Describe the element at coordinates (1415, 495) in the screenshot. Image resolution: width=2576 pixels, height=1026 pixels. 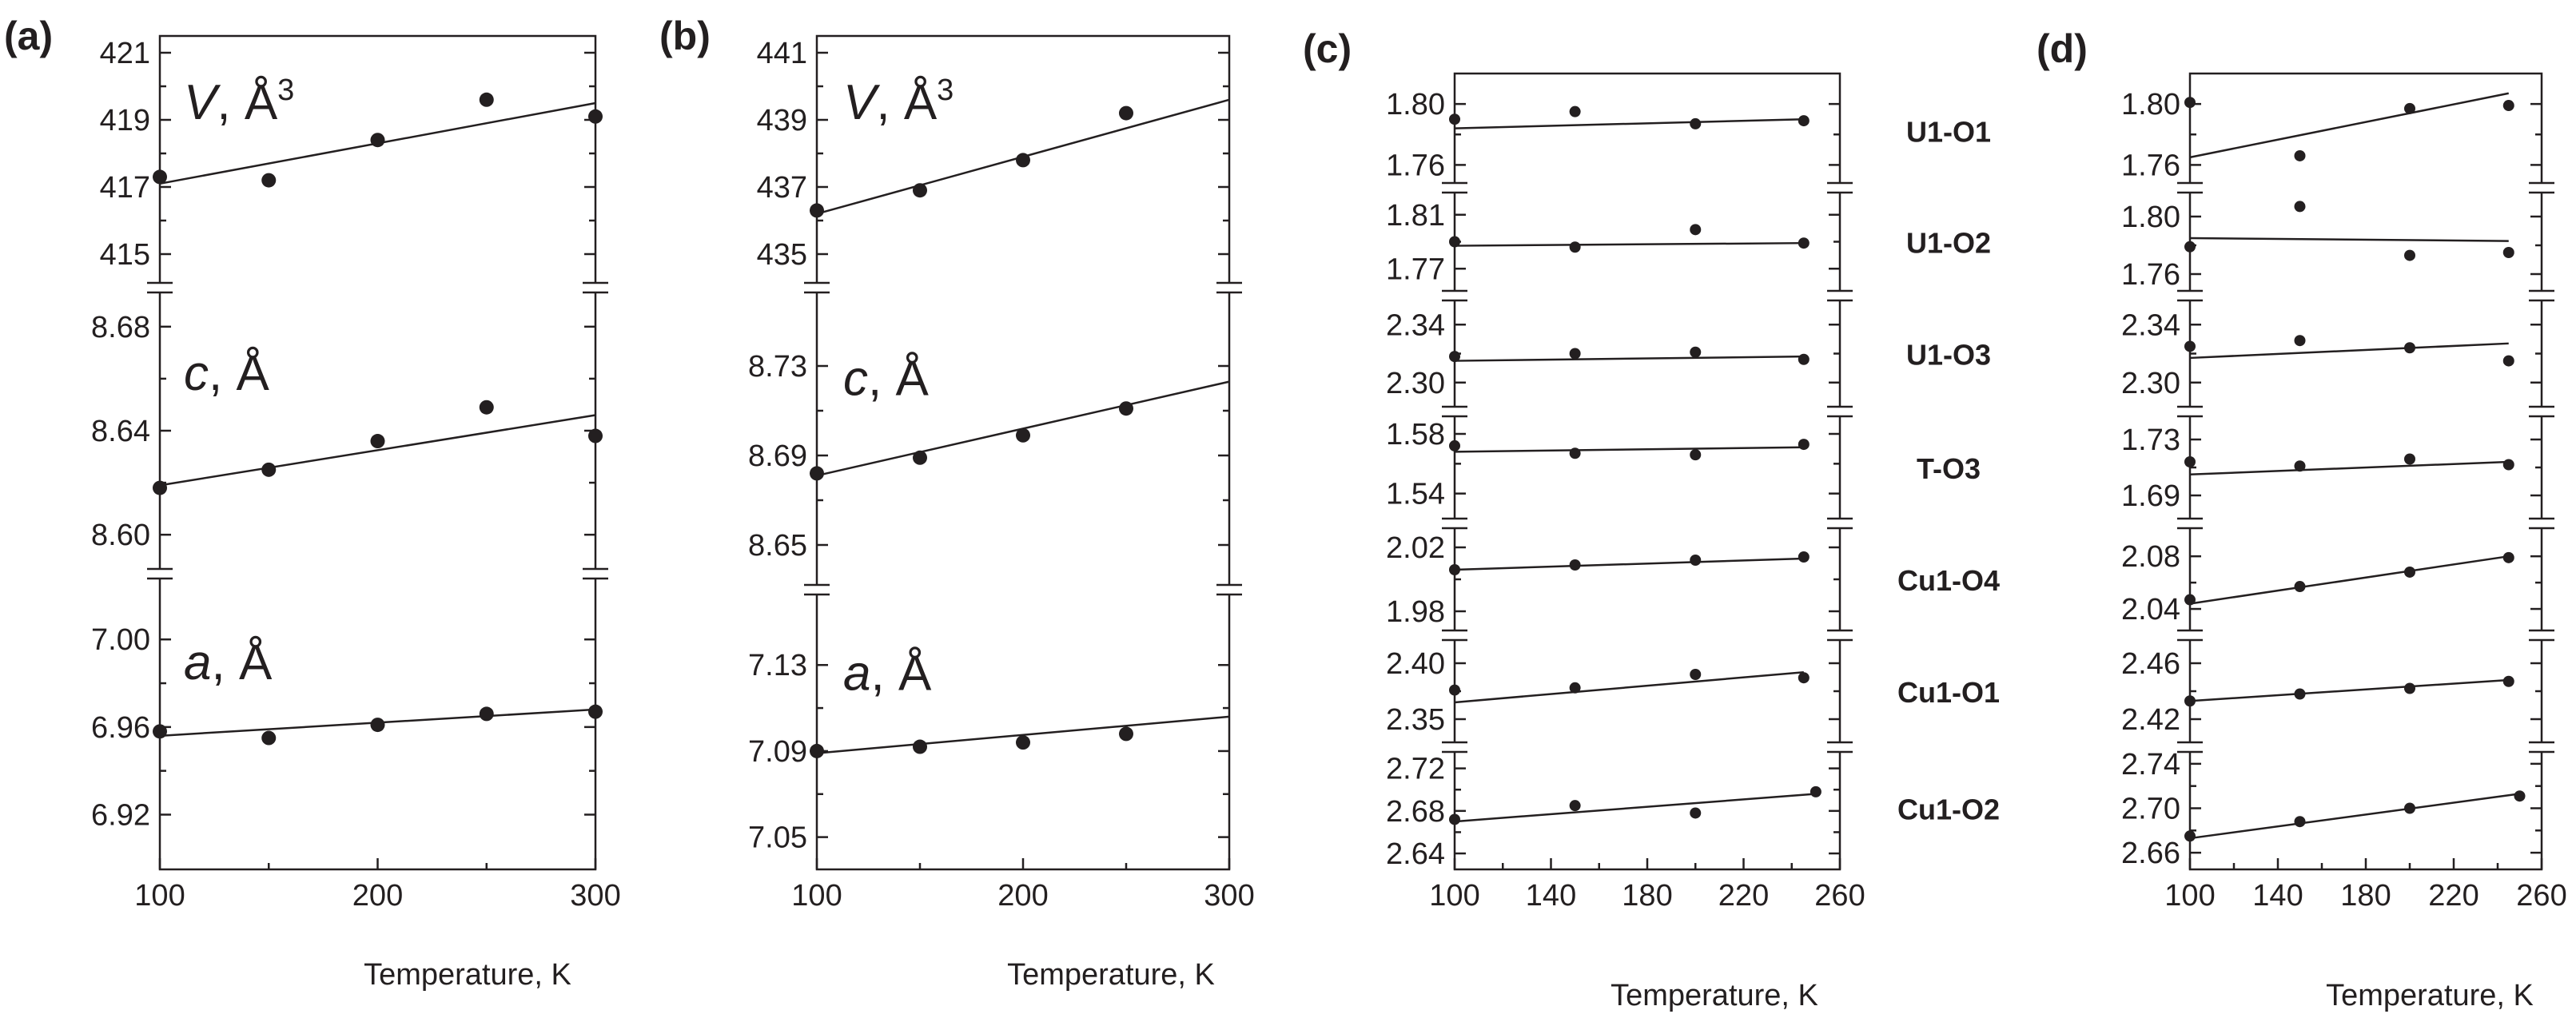
I see `y-tick-label: 1.54` at that location.